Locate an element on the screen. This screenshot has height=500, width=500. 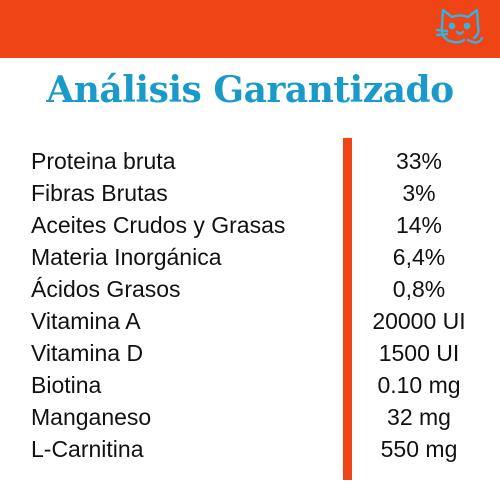
nutrient-value: 1500 UI is located at coordinates (419, 353).